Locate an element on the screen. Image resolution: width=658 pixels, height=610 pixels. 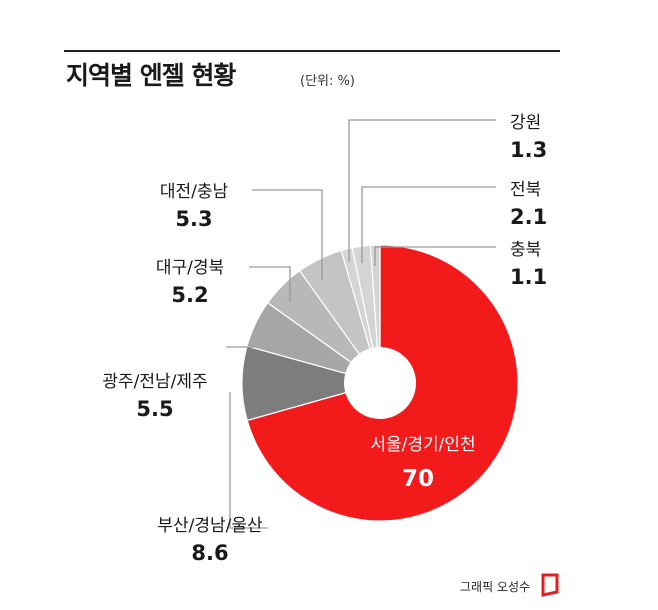
chungbuk-value: 1.1 is located at coordinates (528, 277).